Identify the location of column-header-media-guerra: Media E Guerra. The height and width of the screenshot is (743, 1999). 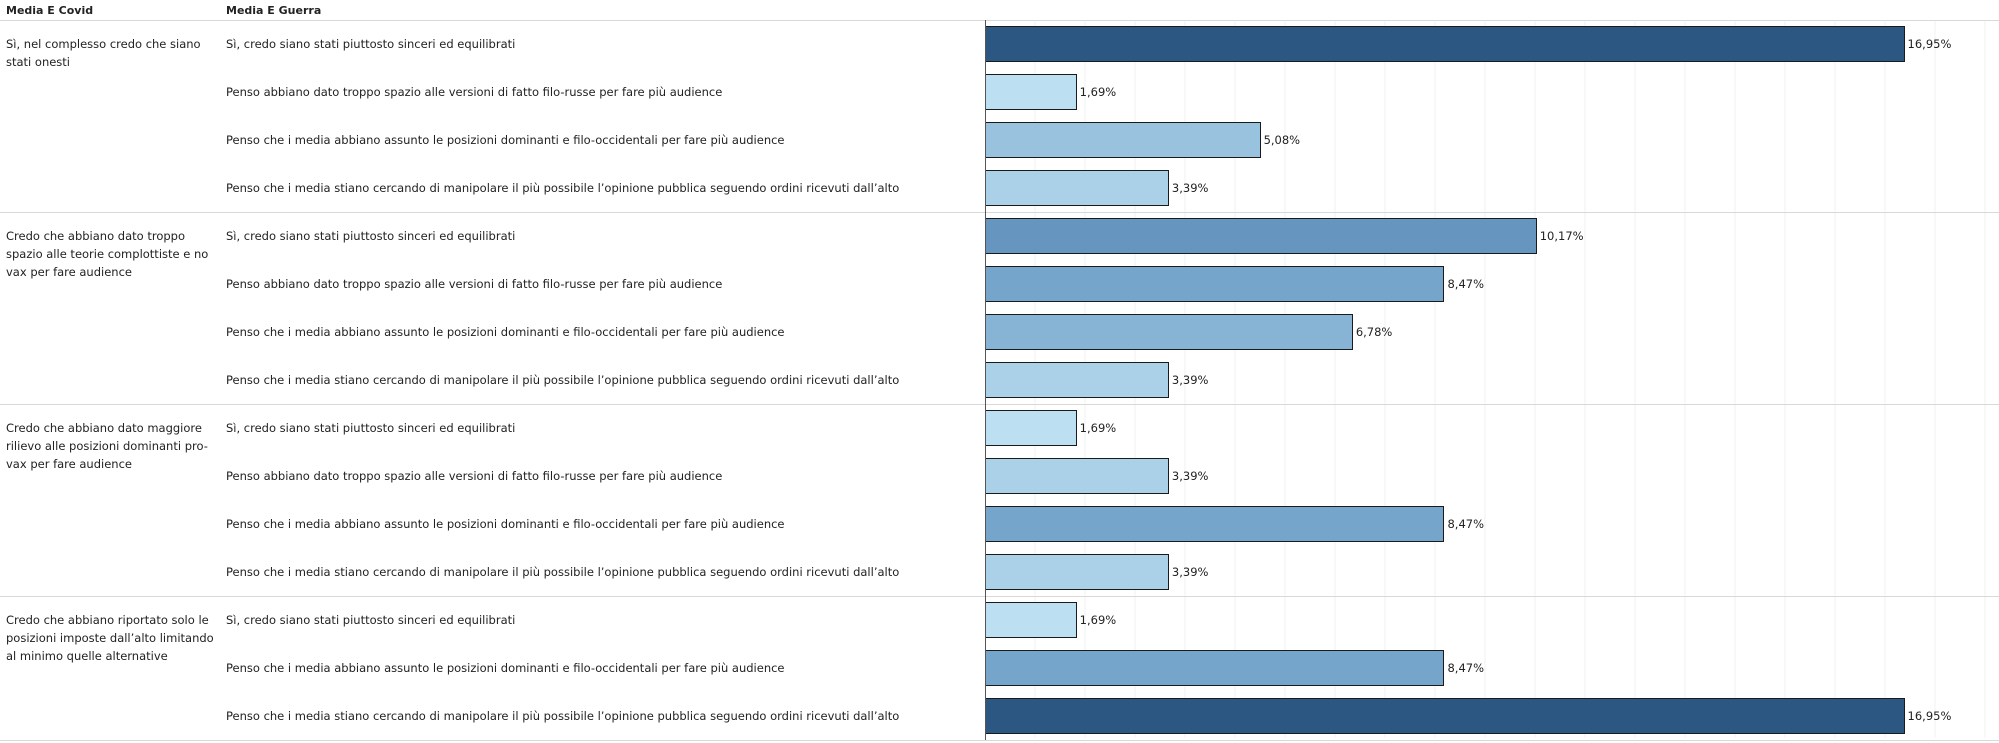
(274, 10).